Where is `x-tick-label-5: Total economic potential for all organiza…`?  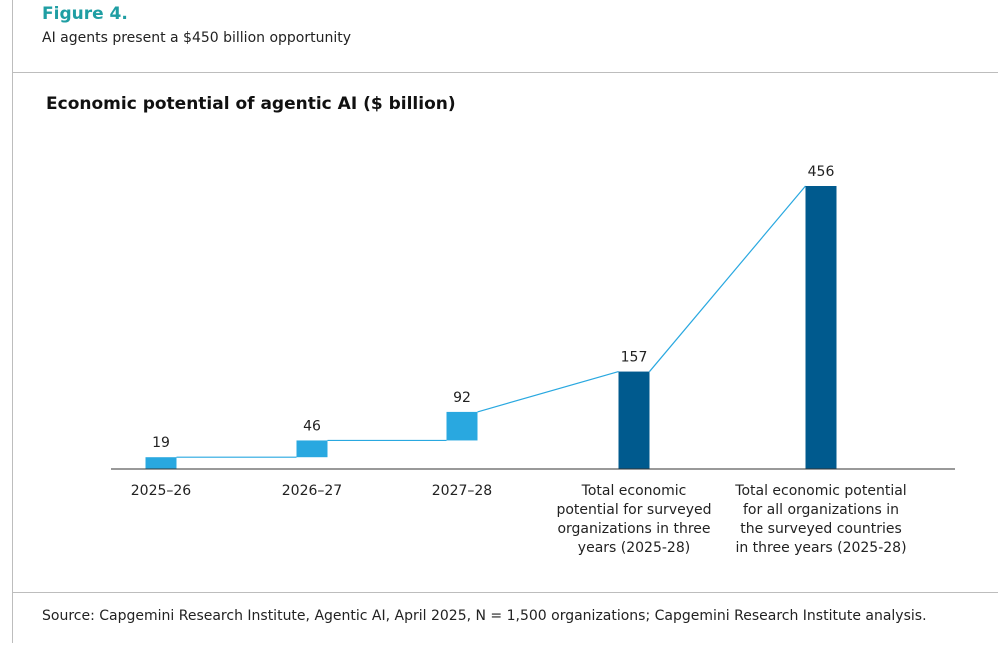
x-tick-label-5: Total economic potential for all organiza… is located at coordinates (820, 519).